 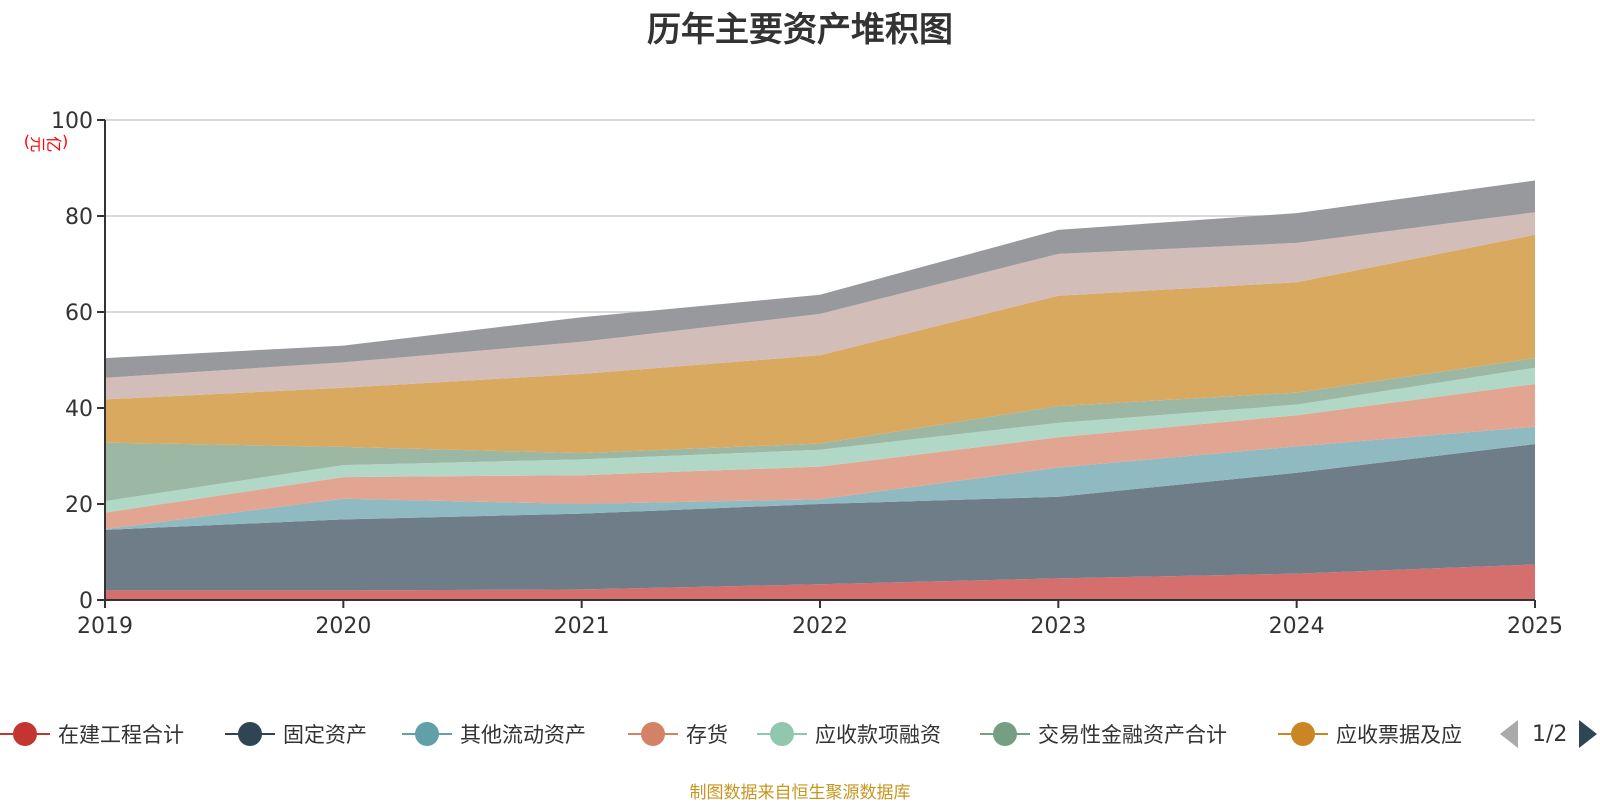 What do you see at coordinates (707, 735) in the screenshot?
I see `legend-label: 存货` at bounding box center [707, 735].